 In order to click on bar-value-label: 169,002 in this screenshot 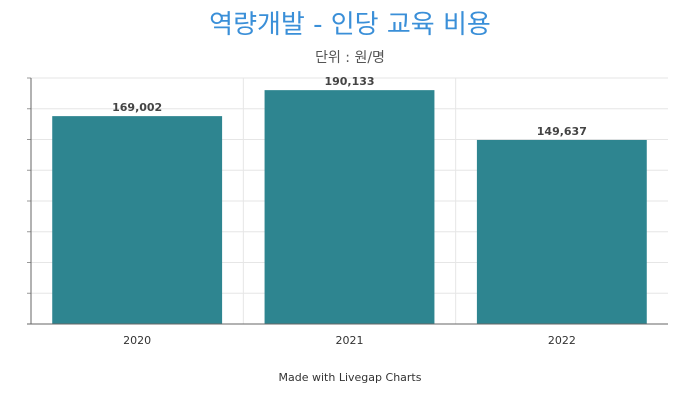, I will do `click(137, 107)`.